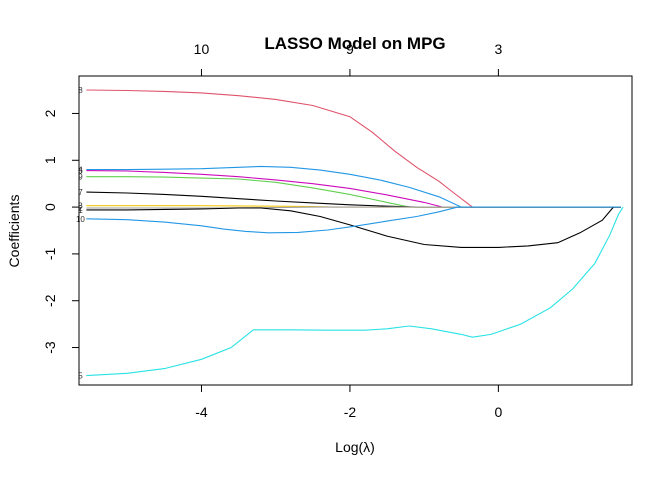 The height and width of the screenshot is (480, 672). Describe the element at coordinates (50, 253) in the screenshot. I see `y-tick-label: -1` at that location.